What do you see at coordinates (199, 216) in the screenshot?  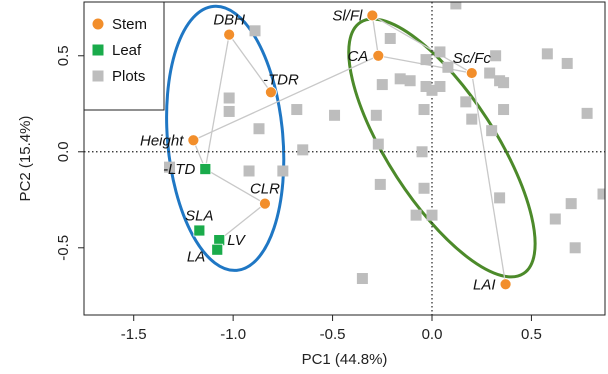 I see `point-label-sla: SLA` at bounding box center [199, 216].